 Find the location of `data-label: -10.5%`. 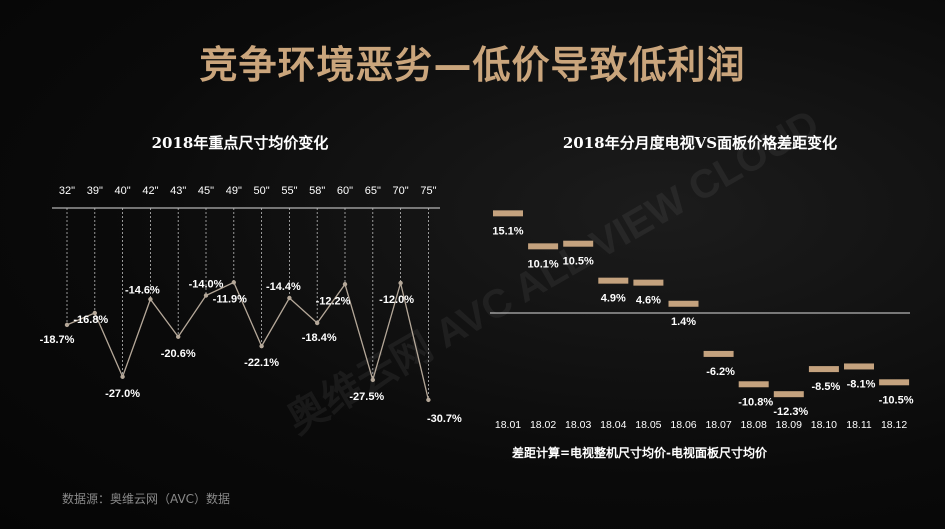

data-label: -10.5% is located at coordinates (896, 400).